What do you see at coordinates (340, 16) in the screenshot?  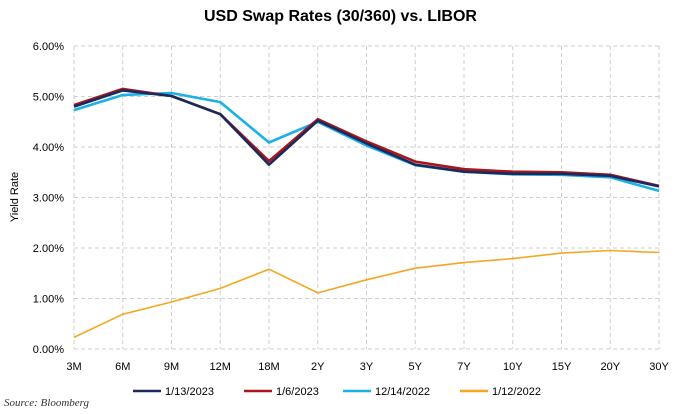 I see `chart-title: USD Swap Rates (30/360) vs. LIBOR` at bounding box center [340, 16].